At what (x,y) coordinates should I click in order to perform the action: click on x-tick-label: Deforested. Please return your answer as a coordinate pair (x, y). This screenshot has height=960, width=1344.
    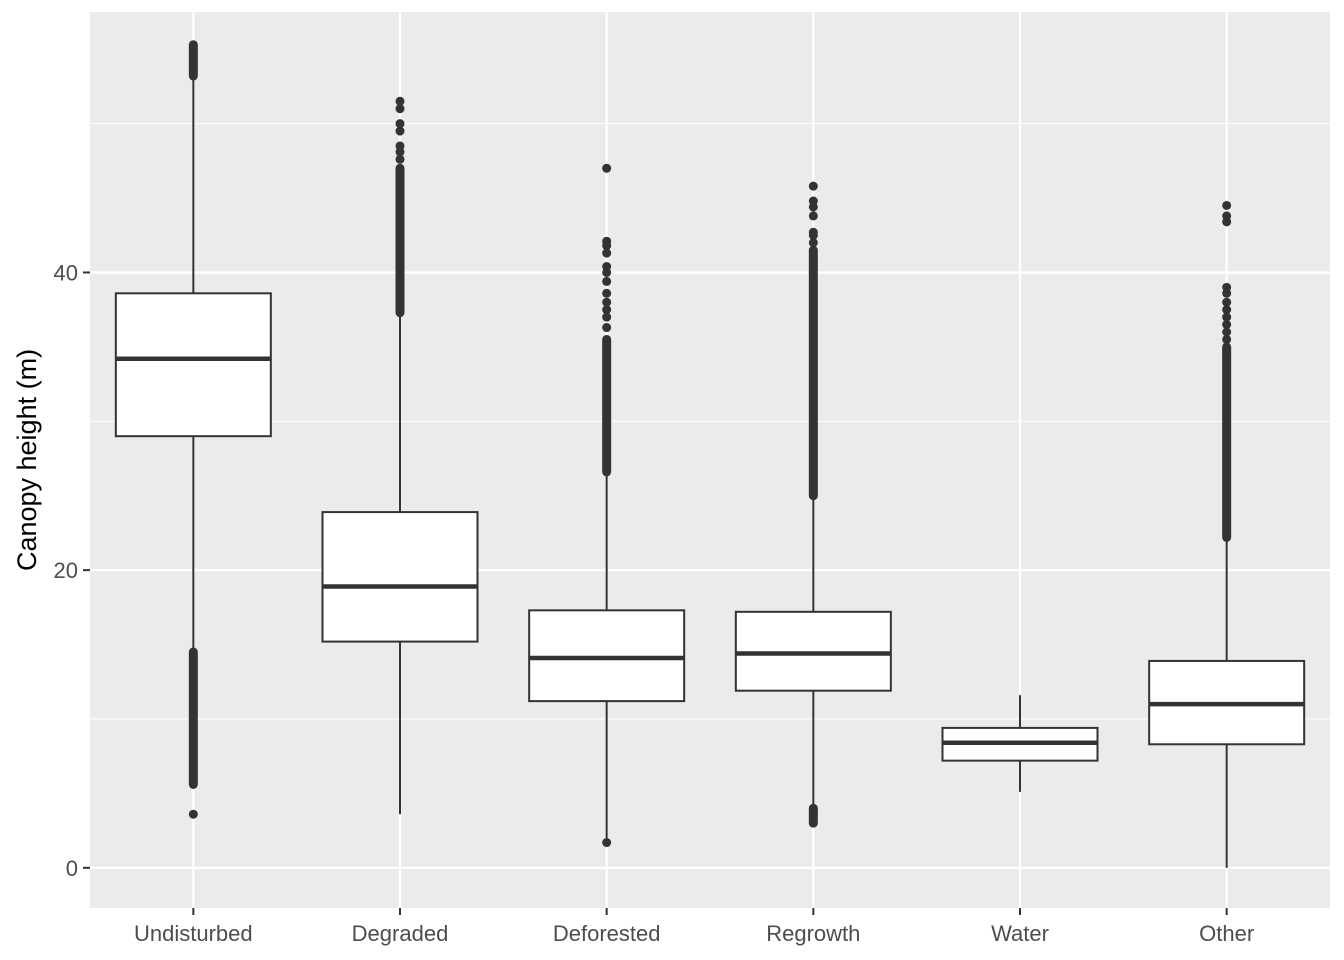
    Looking at the image, I should click on (607, 933).